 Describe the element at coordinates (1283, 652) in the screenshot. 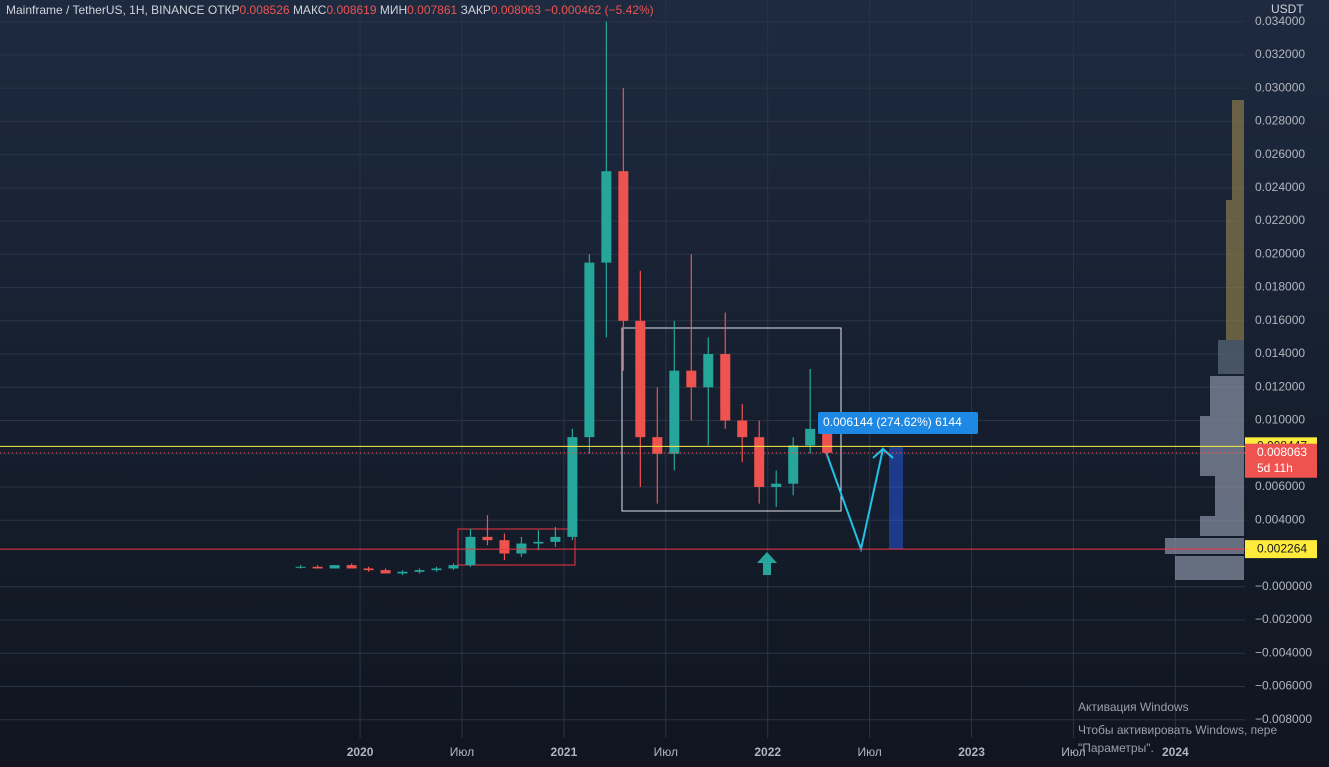

I see `y-tick-label: −0.004000` at that location.